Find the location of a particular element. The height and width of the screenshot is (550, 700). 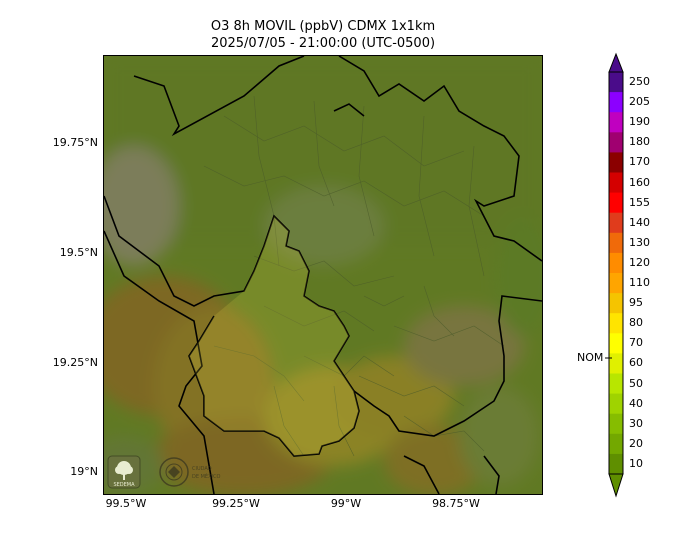

colorbar is located at coordinates (616, 275).